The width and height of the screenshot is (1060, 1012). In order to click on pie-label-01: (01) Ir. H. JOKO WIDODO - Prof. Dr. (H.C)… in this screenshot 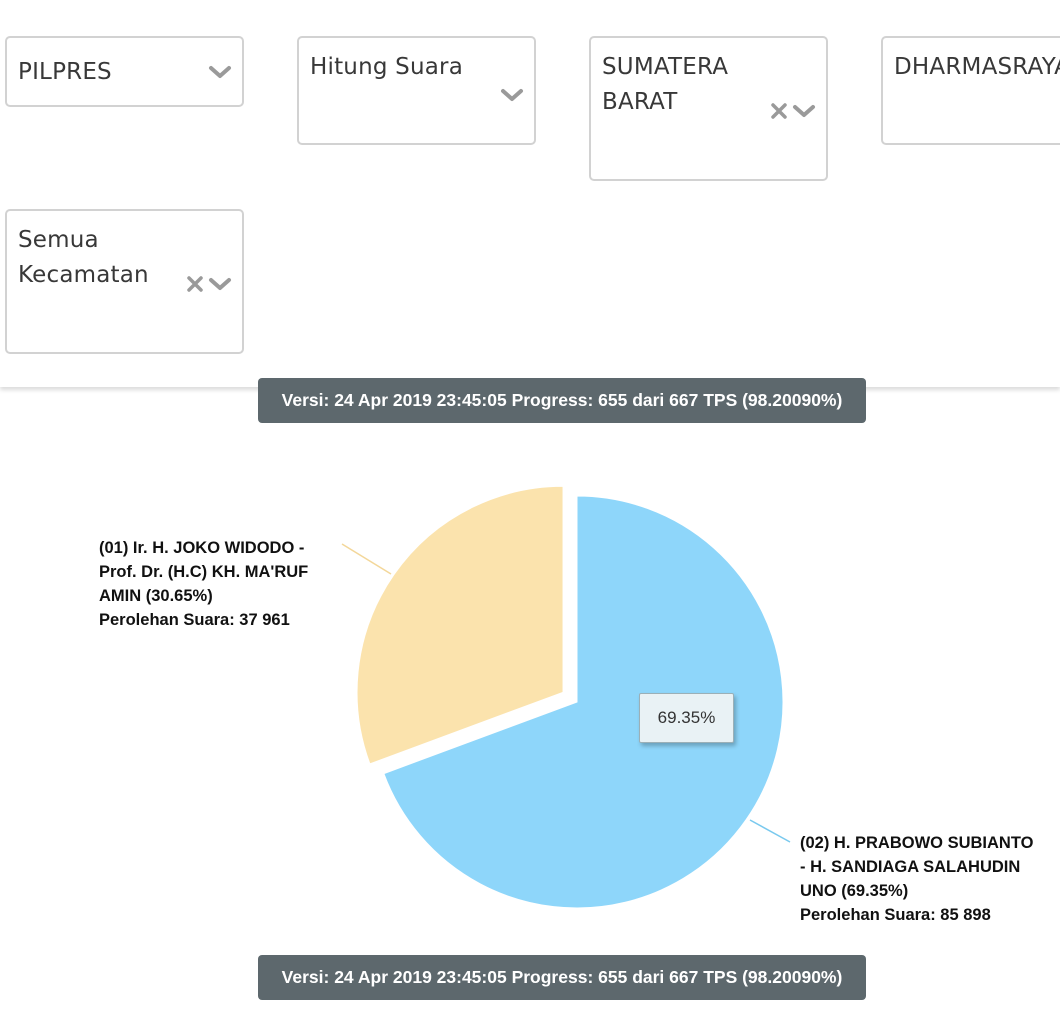, I will do `click(203, 584)`.